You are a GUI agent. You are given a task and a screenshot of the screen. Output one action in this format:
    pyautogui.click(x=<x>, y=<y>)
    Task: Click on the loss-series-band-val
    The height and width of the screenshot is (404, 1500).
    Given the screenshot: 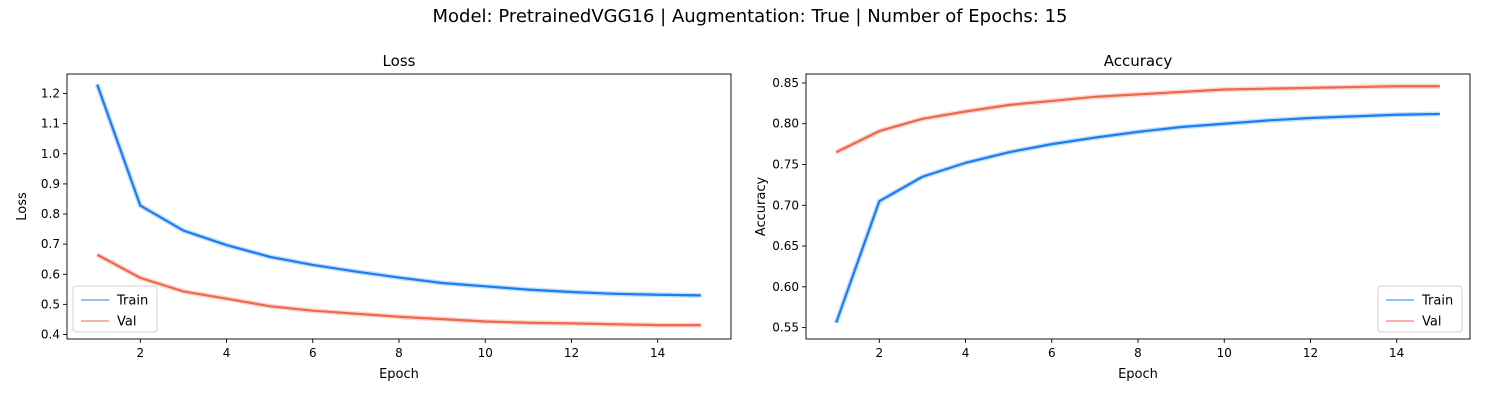 What is the action you would take?
    pyautogui.click(x=399, y=290)
    